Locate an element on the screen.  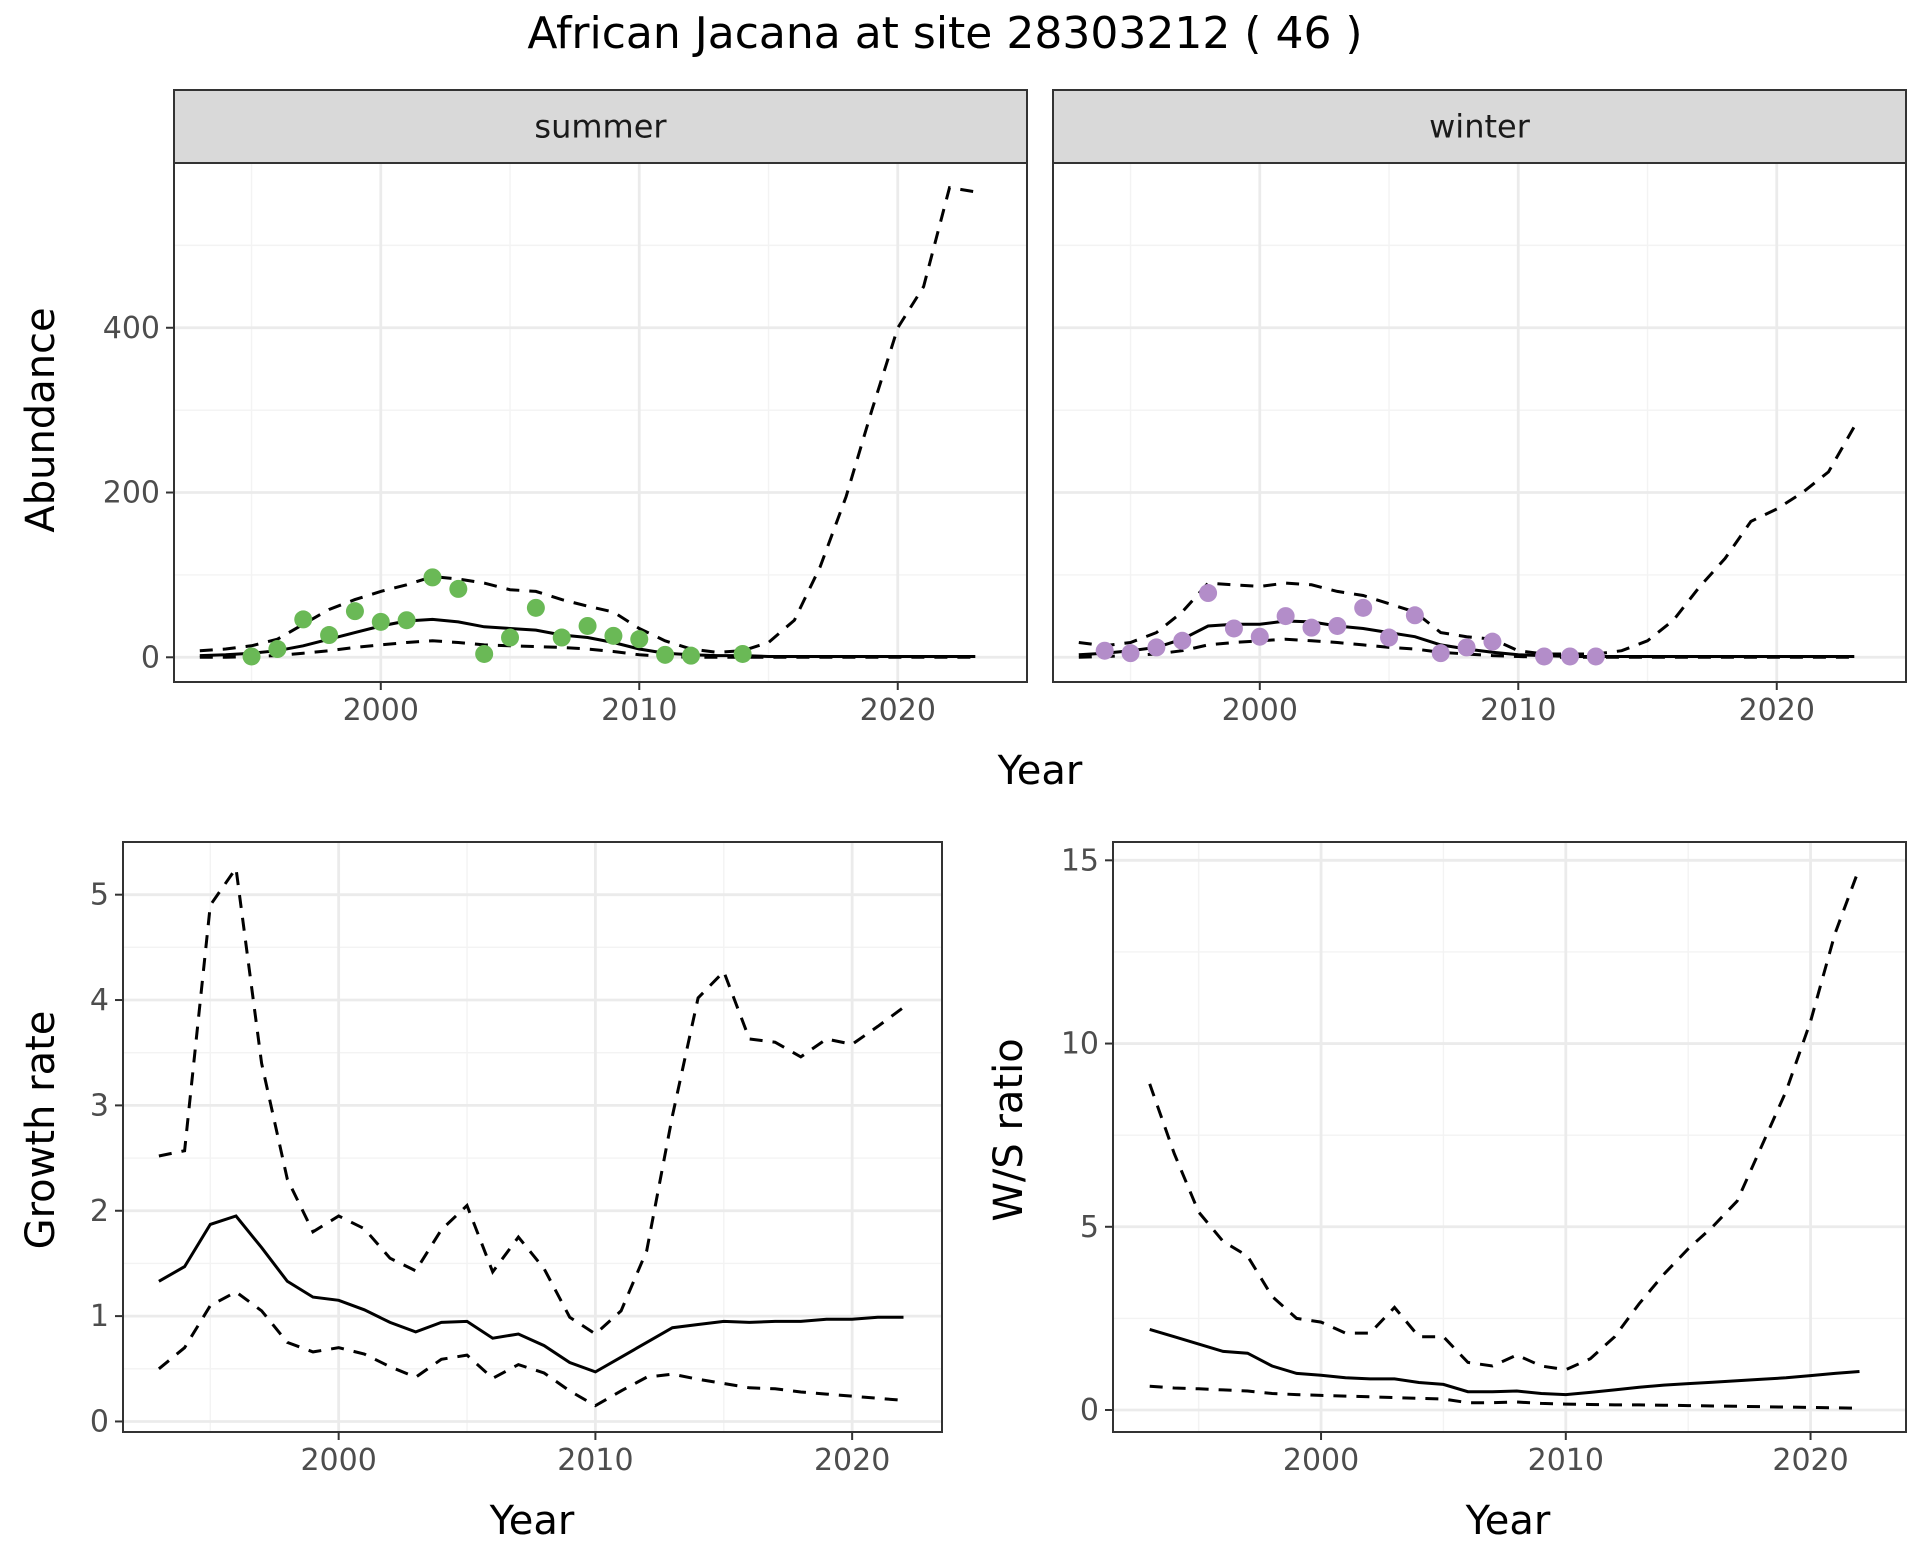
ws-ratio-x-axis-title: Year is located at coordinates (1508, 1521).